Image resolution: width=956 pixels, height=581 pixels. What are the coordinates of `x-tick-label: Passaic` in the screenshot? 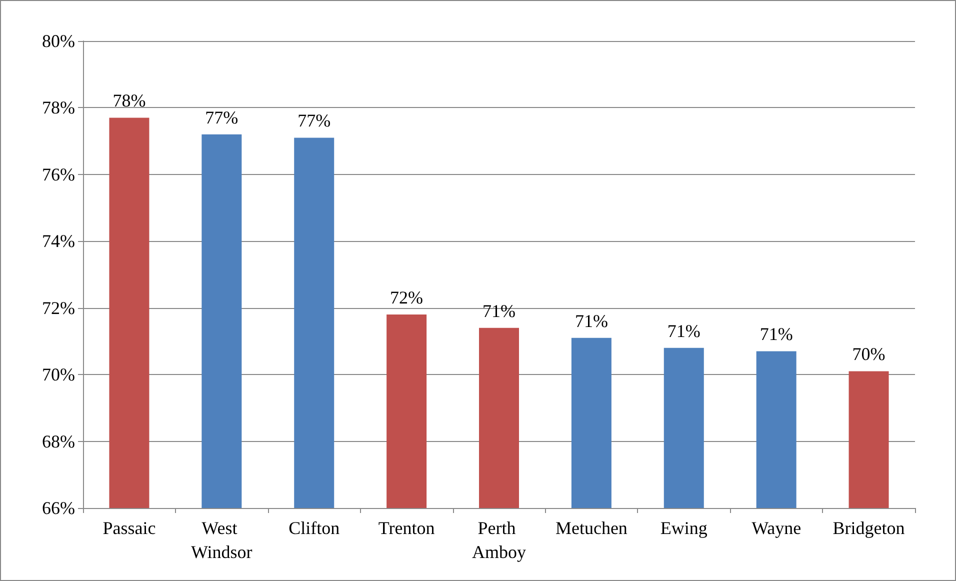 It's located at (129, 528).